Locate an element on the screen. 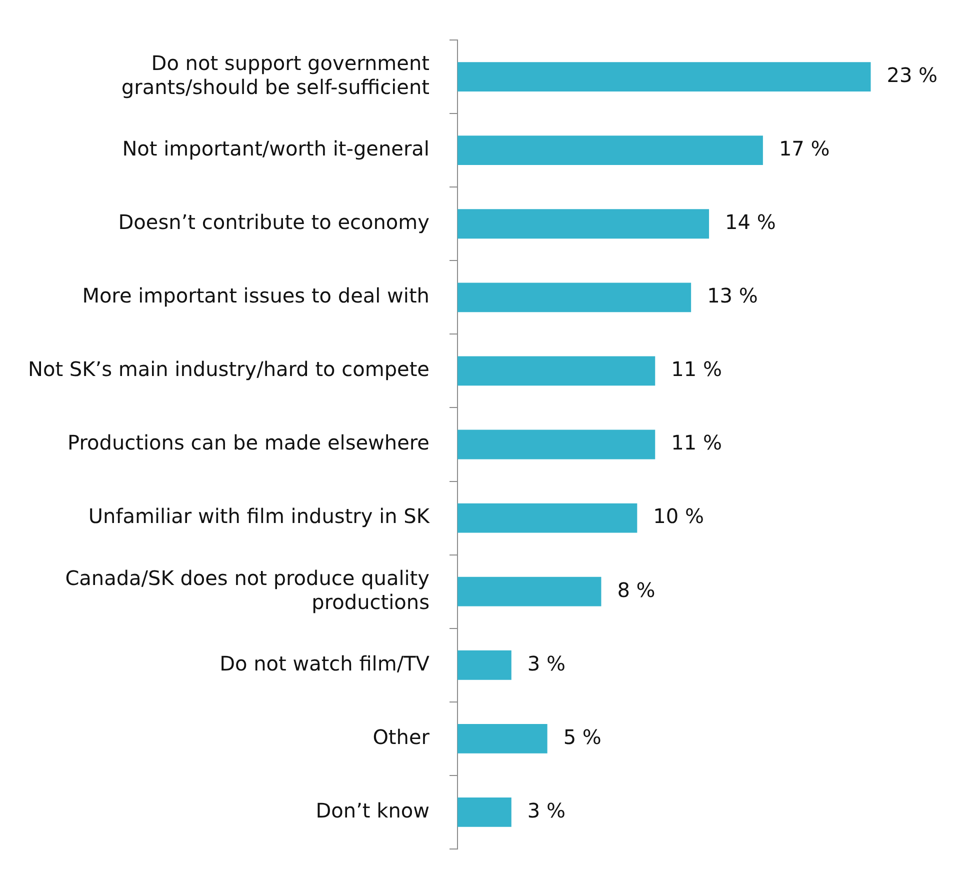 This screenshot has width=959, height=895. data-label: 17 % is located at coordinates (804, 148).